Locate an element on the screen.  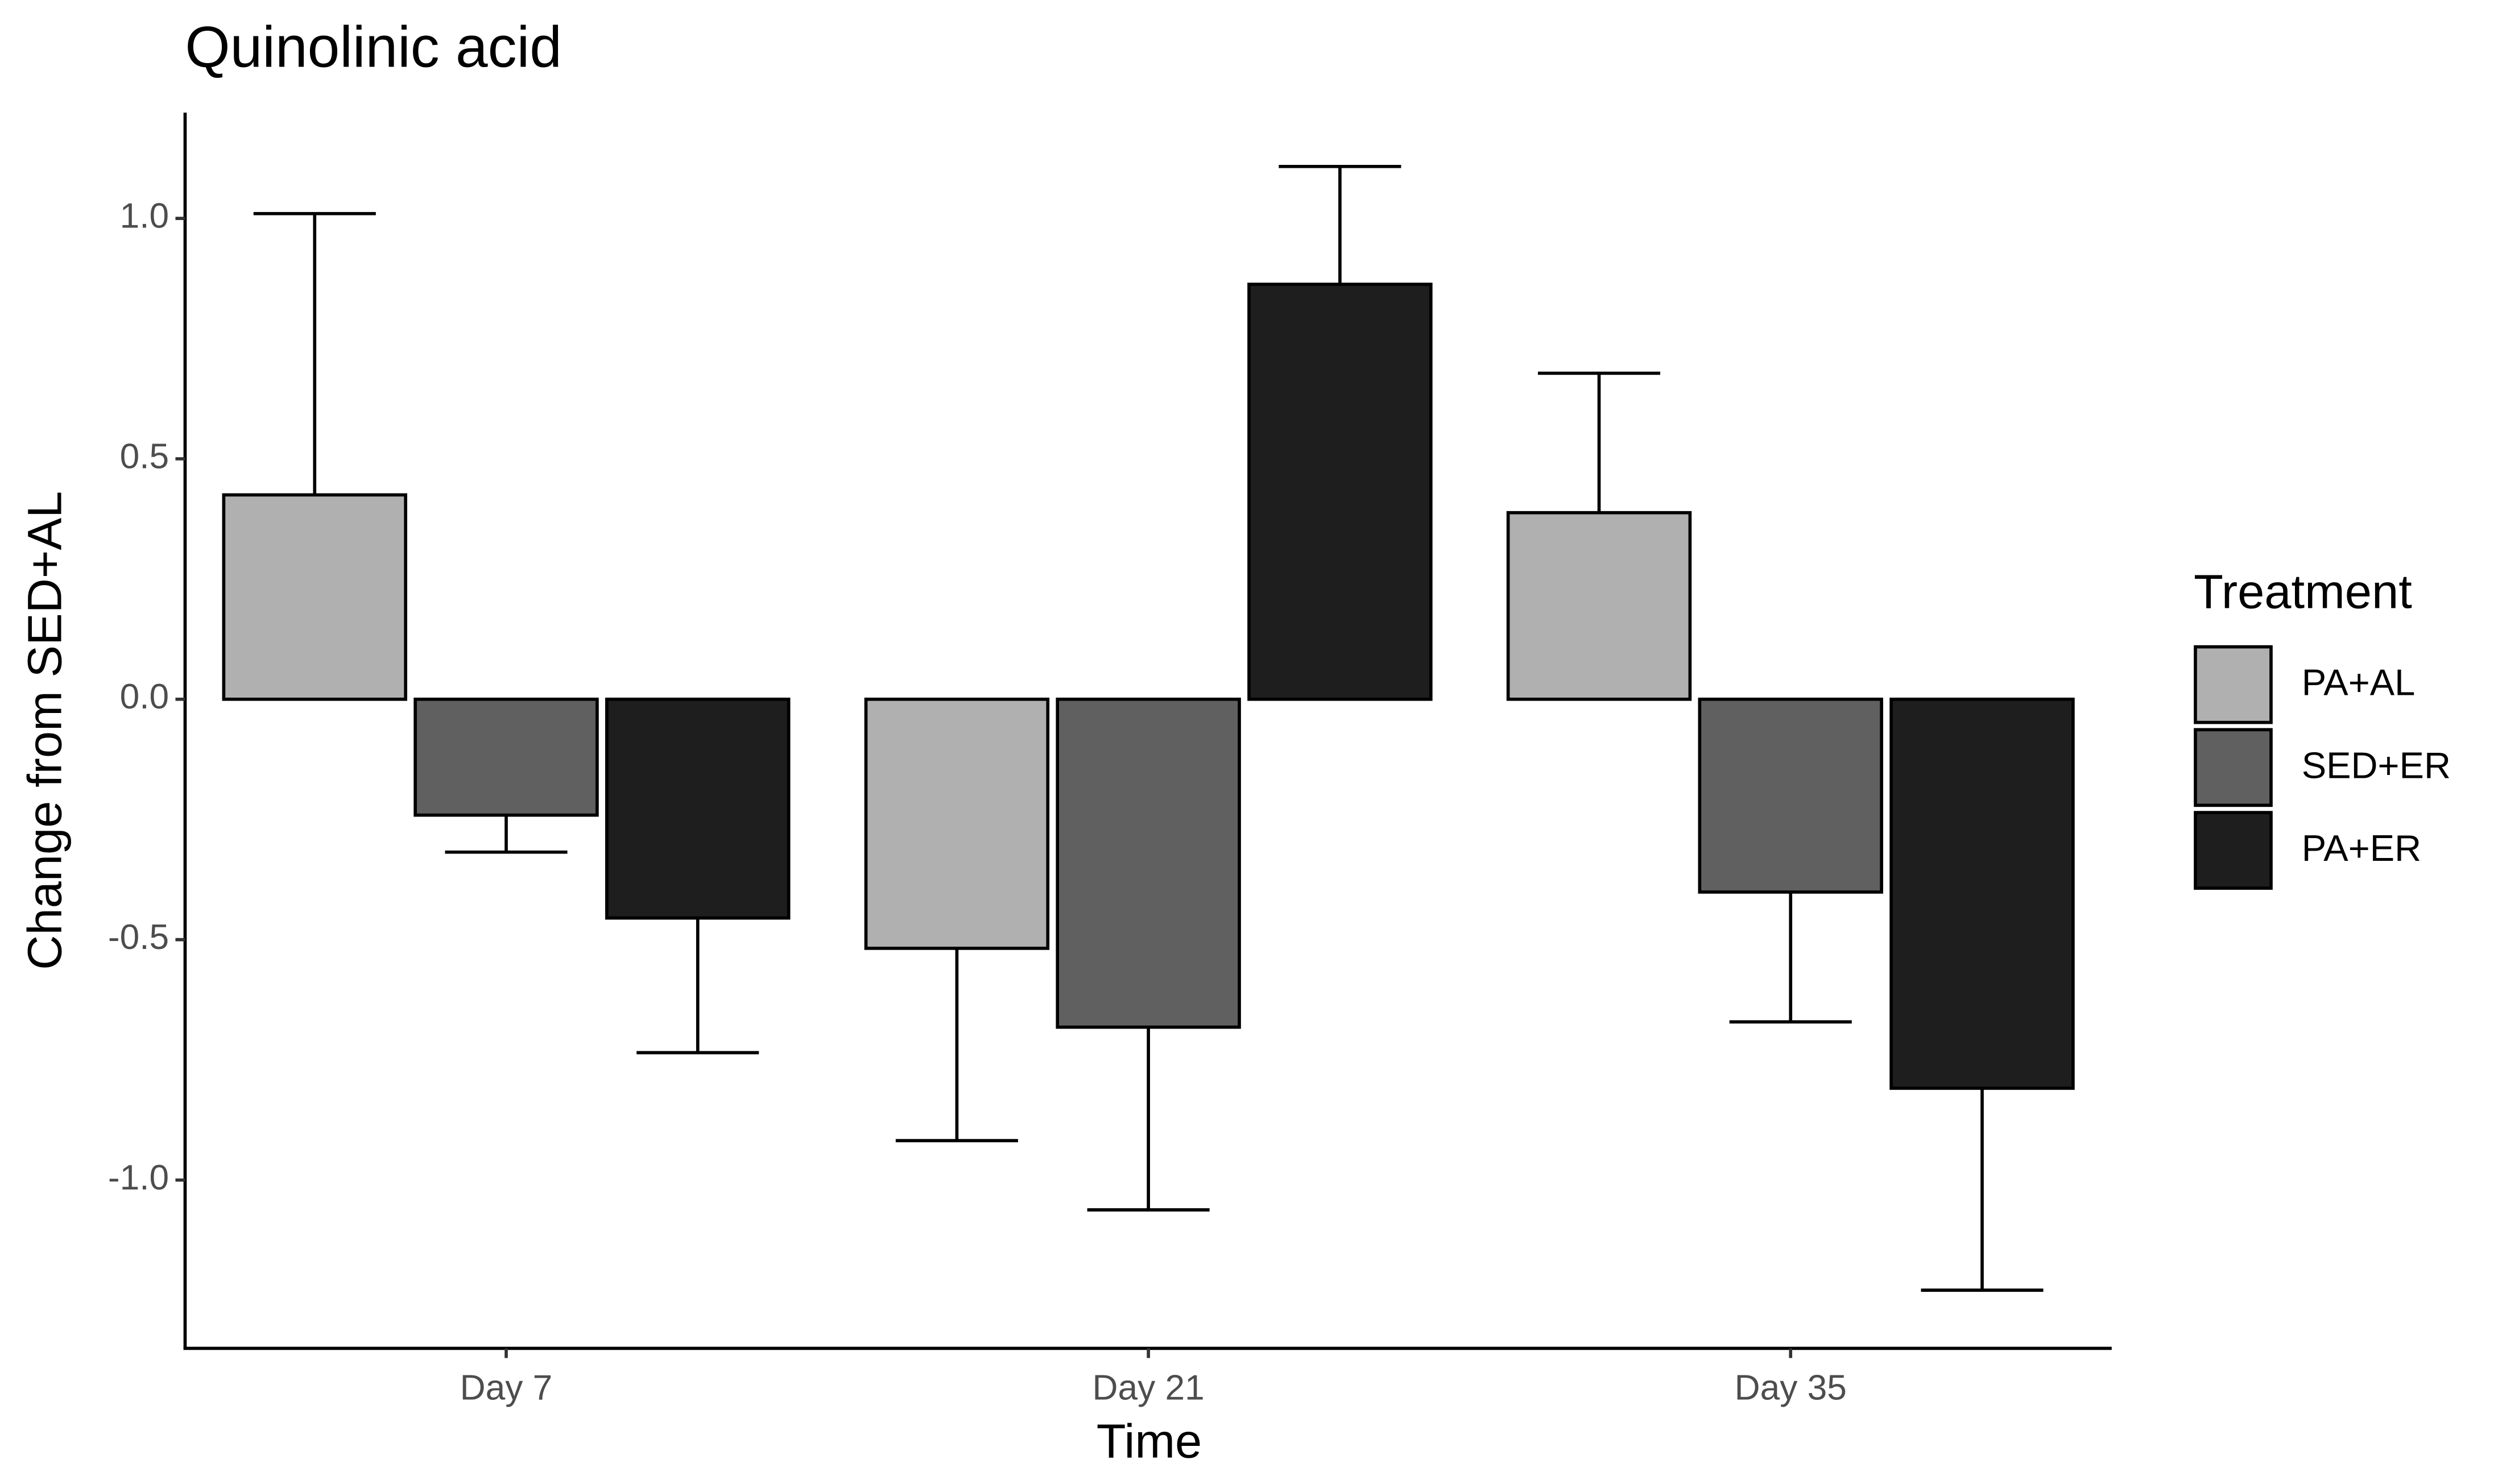
legend-label: PA+ER is located at coordinates (2361, 848).